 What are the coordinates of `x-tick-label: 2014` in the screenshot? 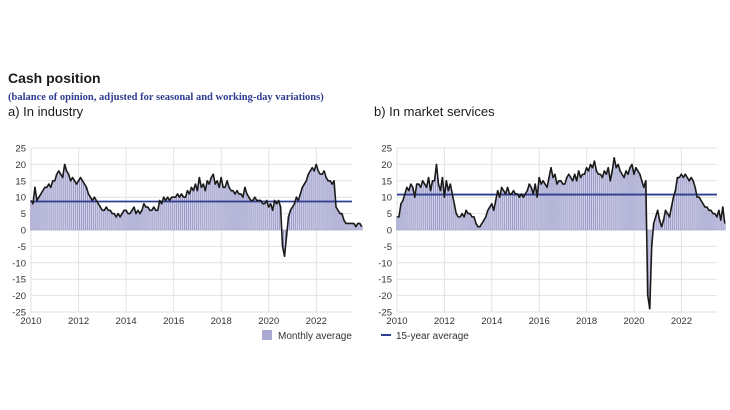 It's located at (126, 321).